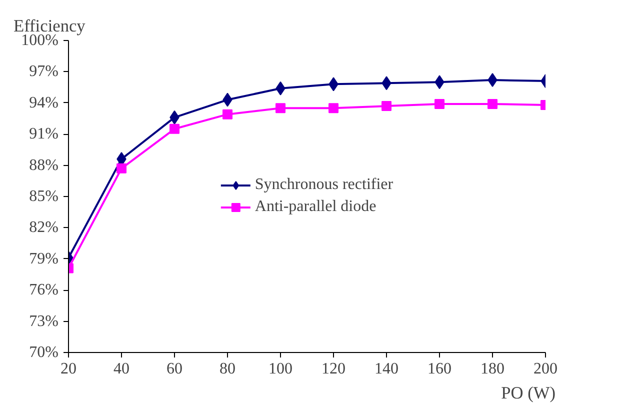 The width and height of the screenshot is (626, 407). What do you see at coordinates (43, 71) in the screenshot?
I see `y-tick-label: 97%` at bounding box center [43, 71].